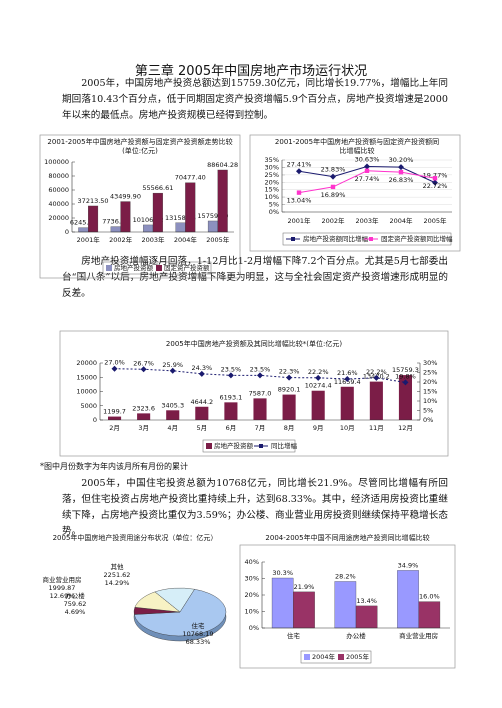 Image resolution: width=502 pixels, height=708 pixels. What do you see at coordinates (231, 397) in the screenshot?
I see `data-label: 6193.1` at bounding box center [231, 397].